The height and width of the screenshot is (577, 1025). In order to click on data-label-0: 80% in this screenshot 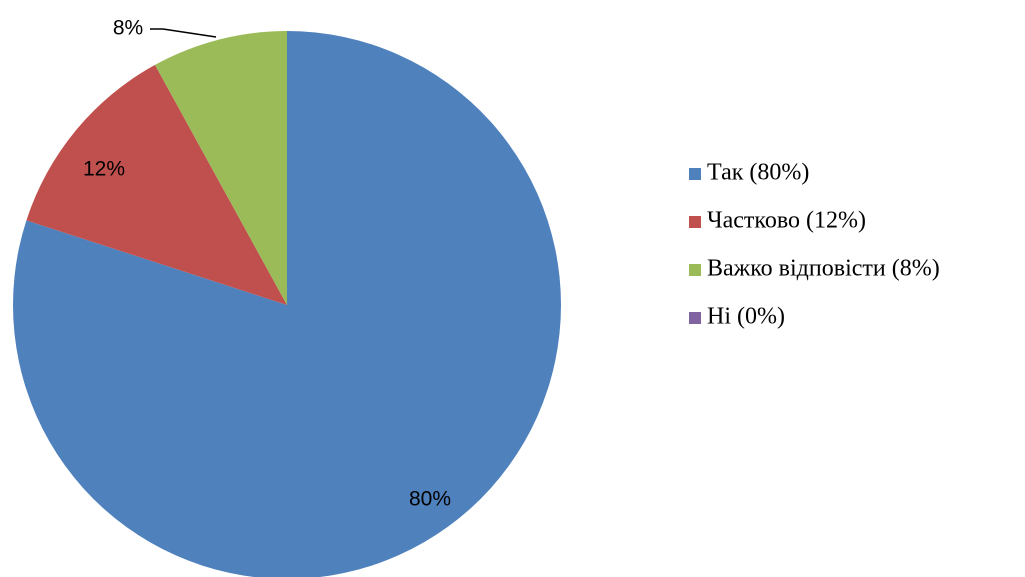, I will do `click(430, 499)`.